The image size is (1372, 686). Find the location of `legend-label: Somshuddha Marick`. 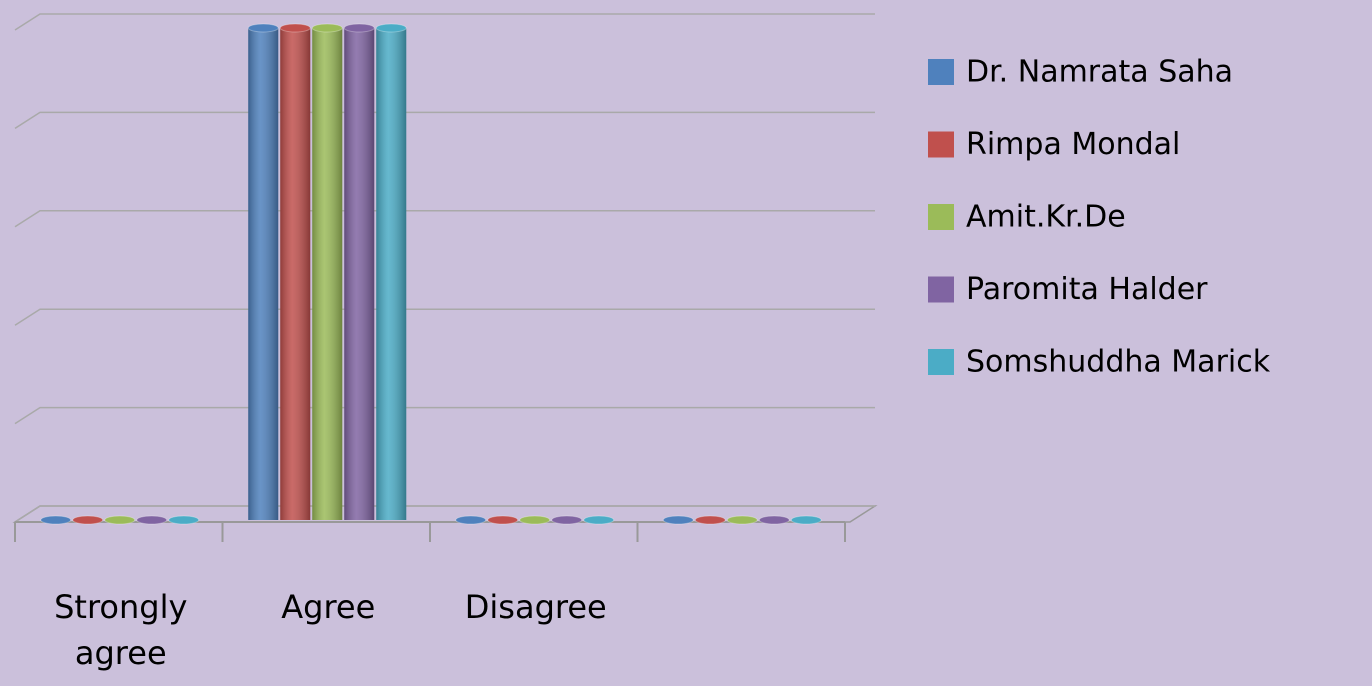

legend-label: Somshuddha Marick is located at coordinates (1118, 362).